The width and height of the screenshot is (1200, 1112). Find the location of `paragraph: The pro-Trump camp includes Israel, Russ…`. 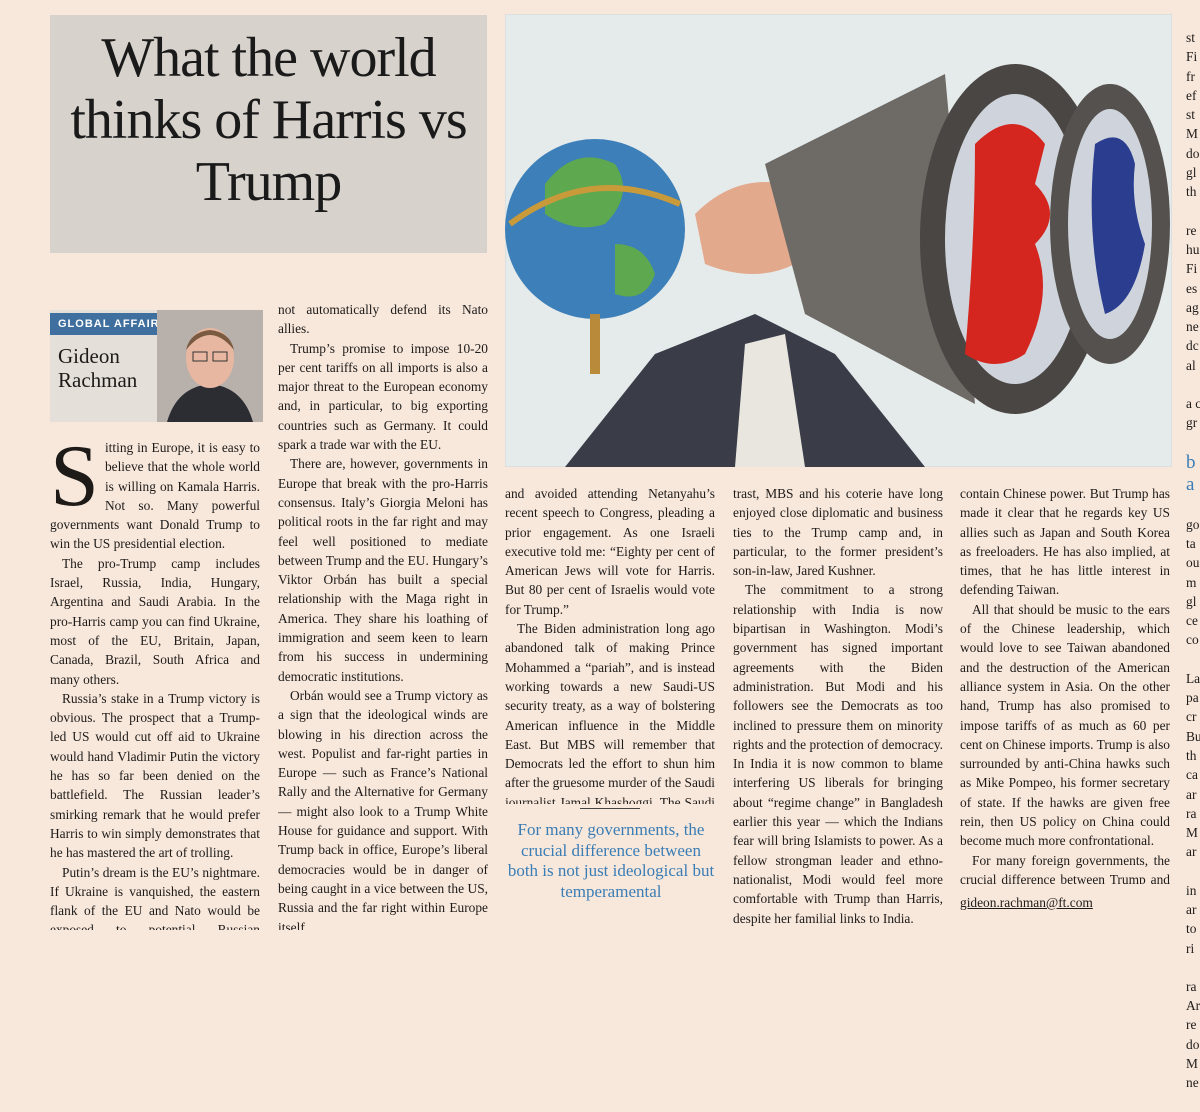

paragraph: The pro-Trump camp includes Israel, Russ… is located at coordinates (155, 621).